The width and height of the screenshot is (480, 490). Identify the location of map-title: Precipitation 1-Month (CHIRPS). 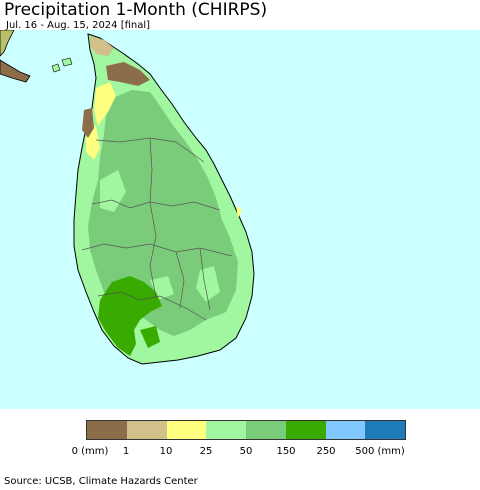
(136, 10).